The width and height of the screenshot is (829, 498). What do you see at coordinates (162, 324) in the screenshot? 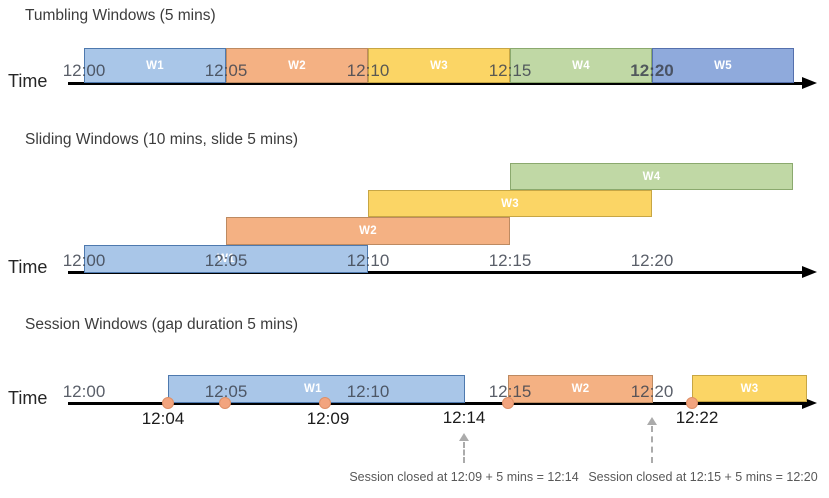
I see `session-section-title: Session Windows (gap duration 5 mins)` at bounding box center [162, 324].